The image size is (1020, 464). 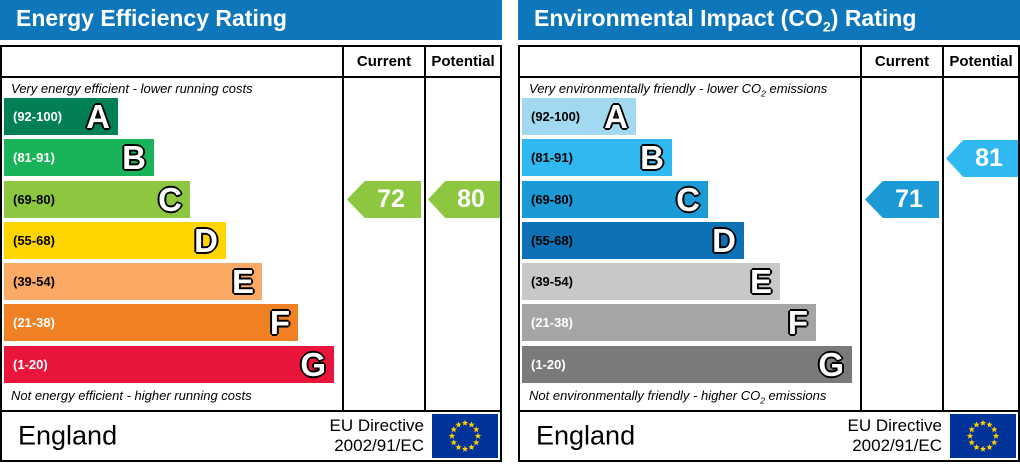 What do you see at coordinates (909, 199) in the screenshot?
I see `current-rating-value: 71` at bounding box center [909, 199].